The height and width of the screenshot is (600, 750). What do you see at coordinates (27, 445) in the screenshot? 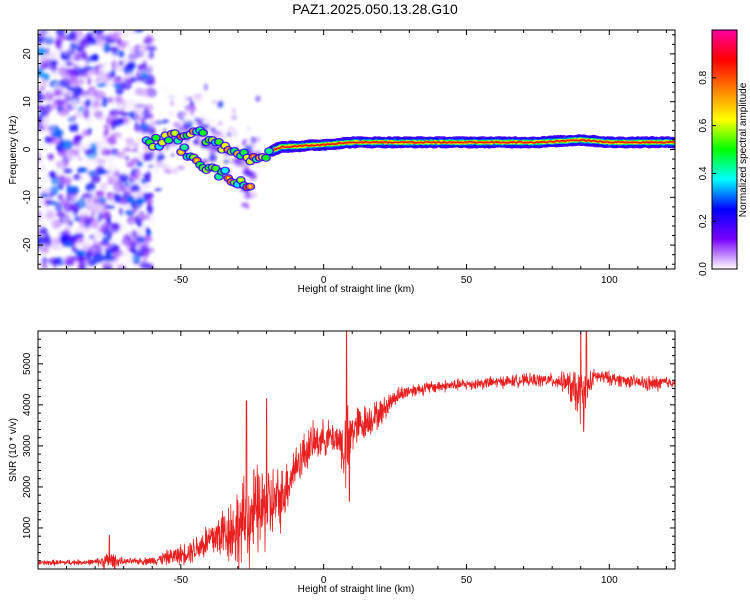
I see `snr-ytick-label: 3000` at bounding box center [27, 445].